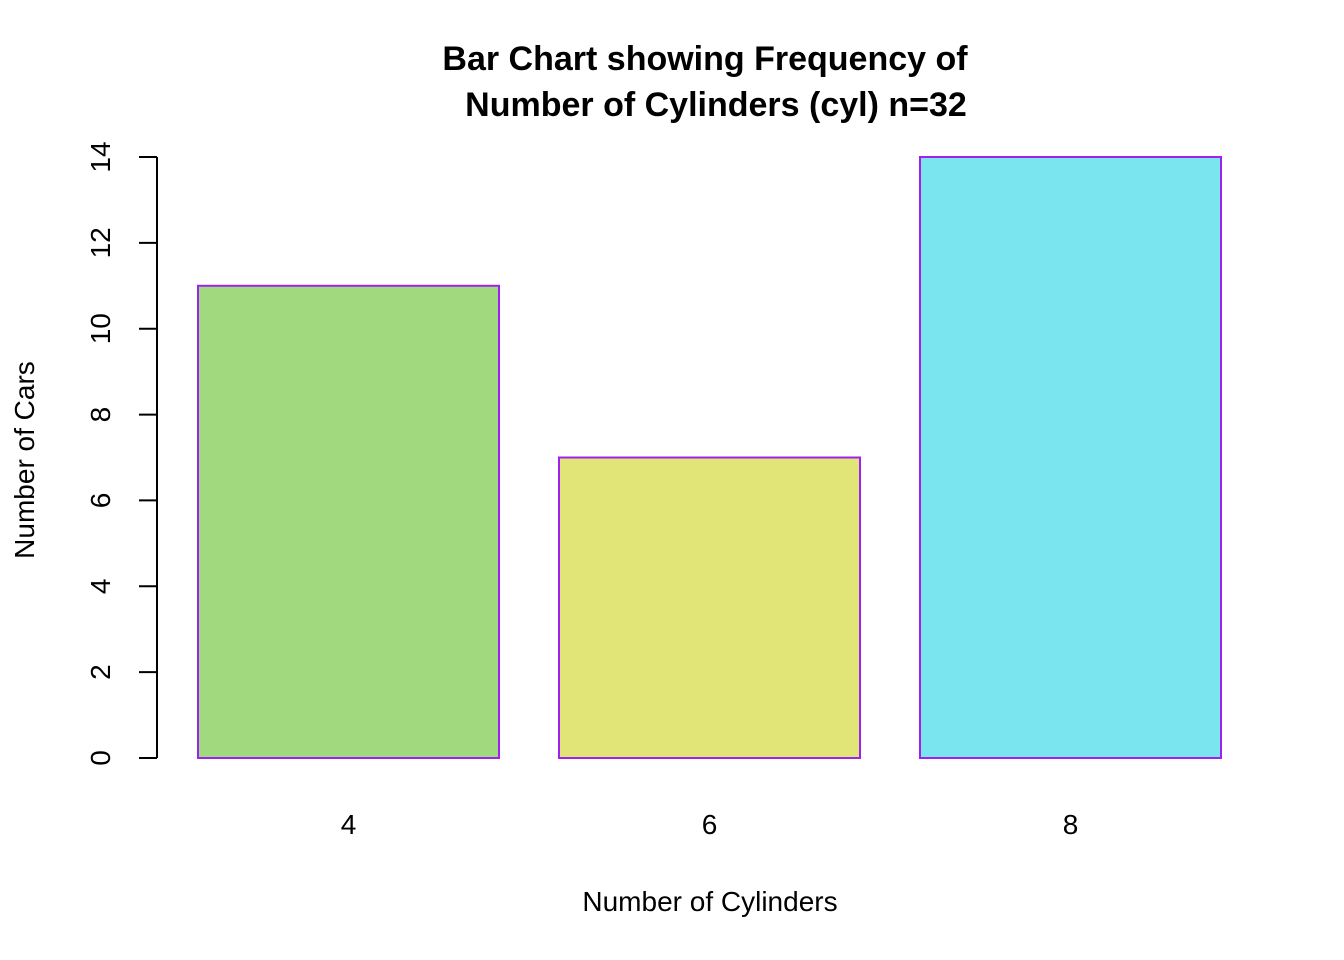 The height and width of the screenshot is (960, 1344). I want to click on x-tick-label-8: 8, so click(1071, 824).